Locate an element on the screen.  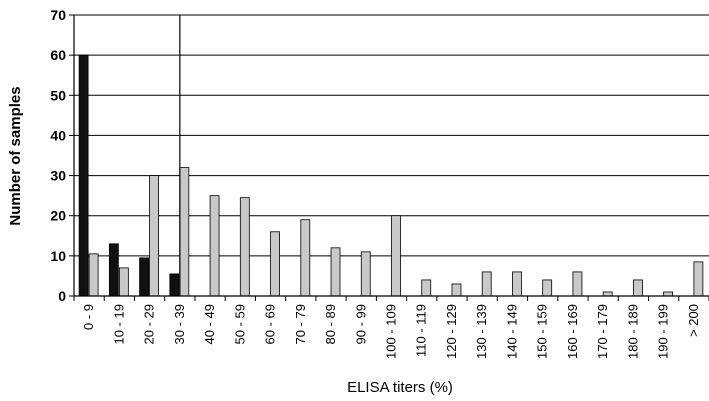
y-tick-label: 10 is located at coordinates (58, 256).